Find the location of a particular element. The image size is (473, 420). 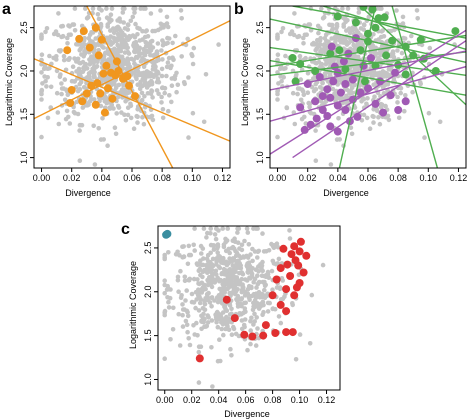

x-axis-title-b: Divergence is located at coordinates (346, 193).